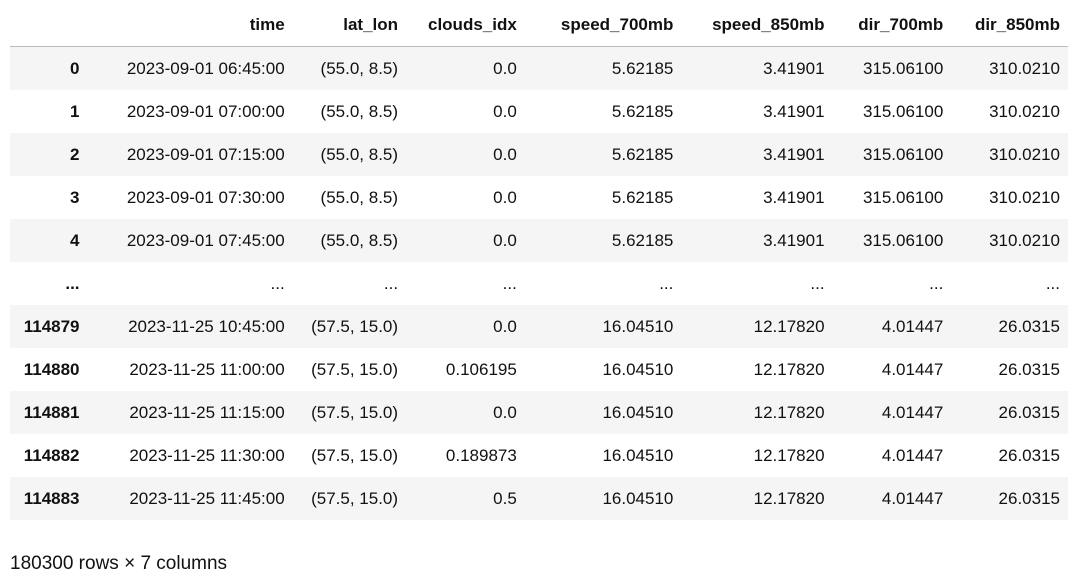 The width and height of the screenshot is (1079, 583). I want to click on column-header-lat-lon: lat_lon, so click(349, 25).